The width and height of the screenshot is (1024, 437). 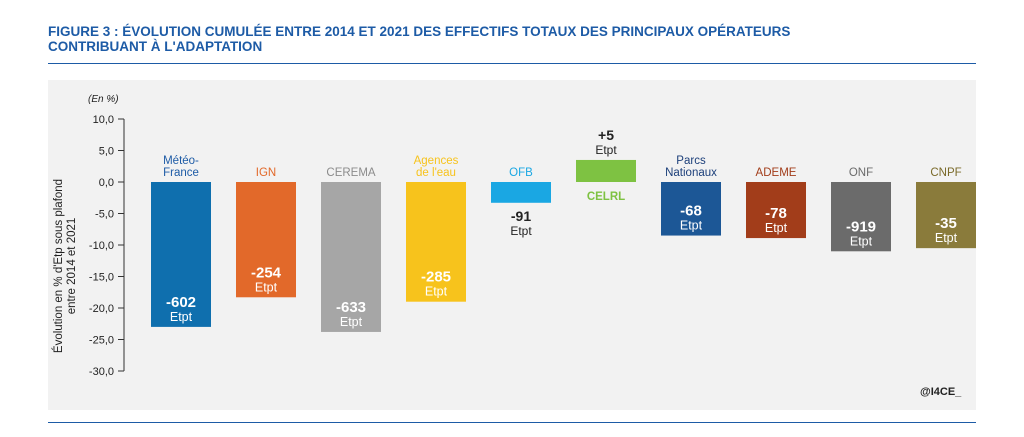 What do you see at coordinates (351, 307) in the screenshot?
I see `data-label-count: -633` at bounding box center [351, 307].